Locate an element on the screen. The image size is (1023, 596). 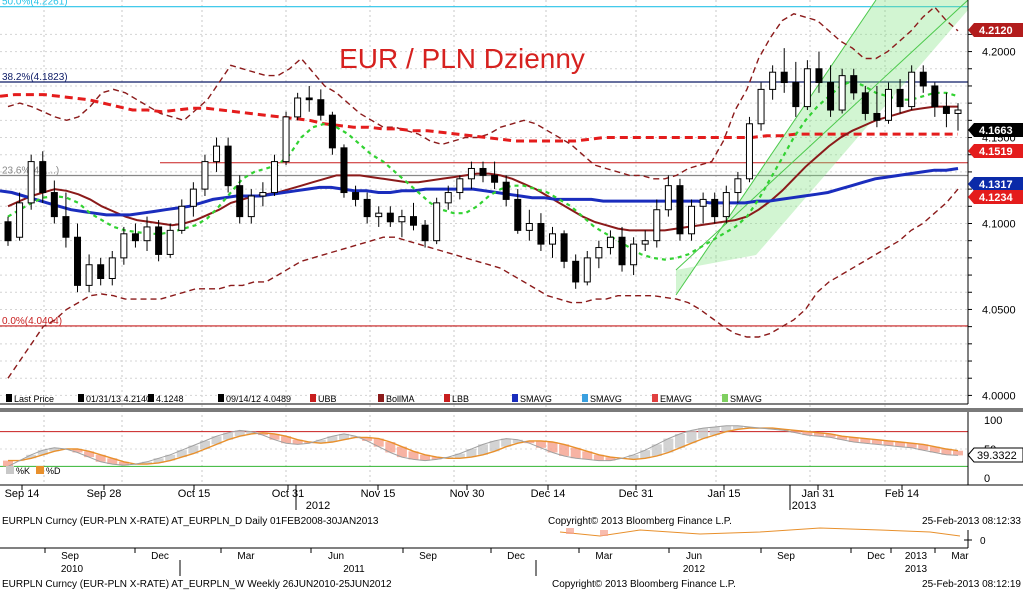
weekly-month-label-11: Mar is located at coordinates (960, 556).